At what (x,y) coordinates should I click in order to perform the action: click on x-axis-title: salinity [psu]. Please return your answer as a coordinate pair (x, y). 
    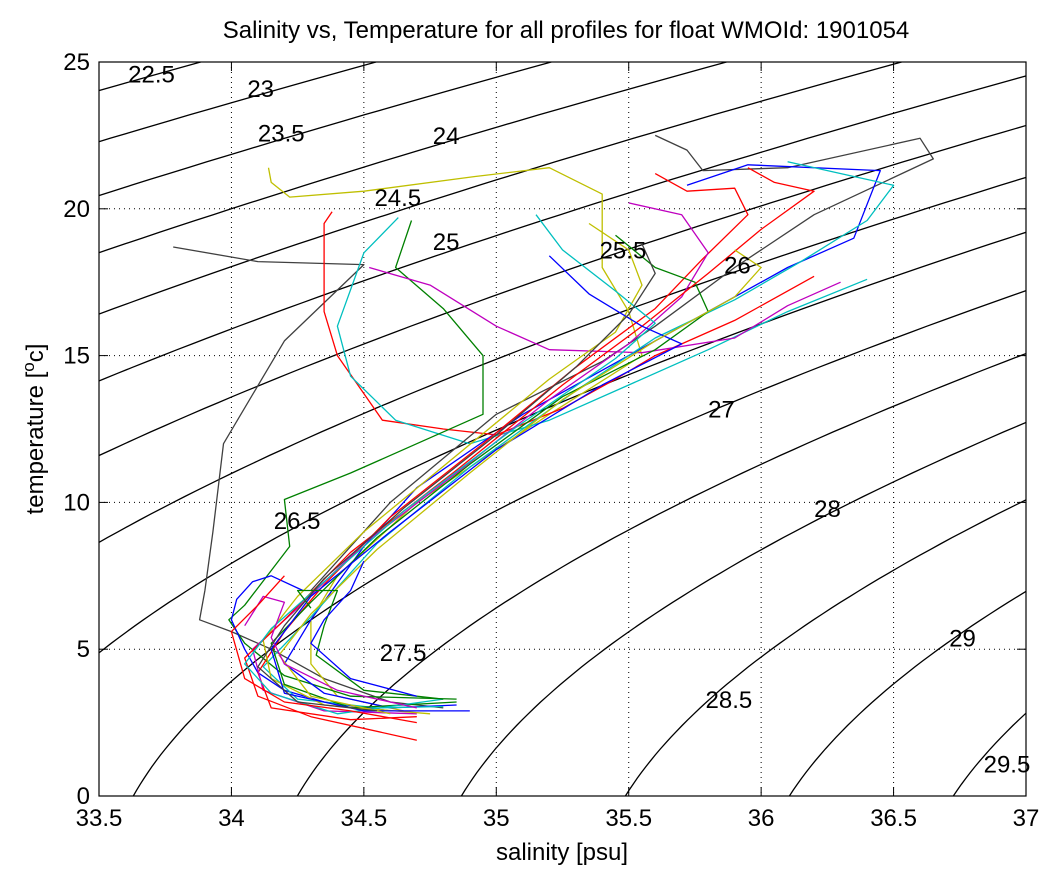
    Looking at the image, I should click on (562, 852).